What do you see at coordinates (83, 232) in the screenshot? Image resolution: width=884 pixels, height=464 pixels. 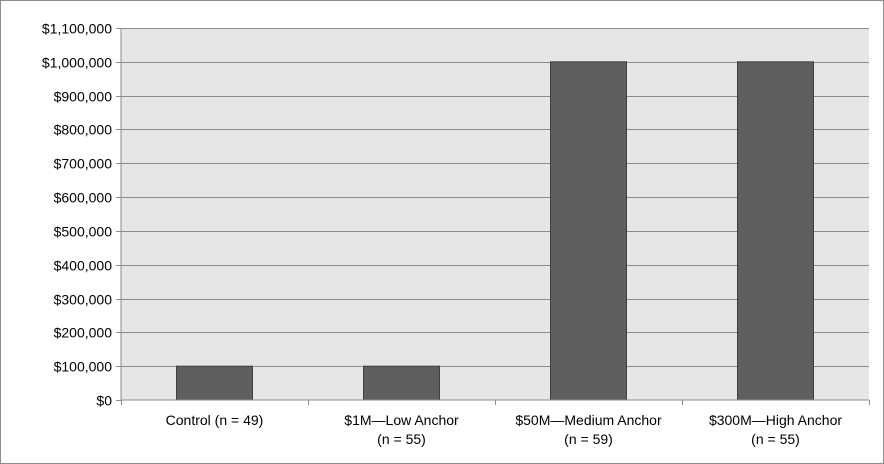 I see `y-tick-label: $500,000` at bounding box center [83, 232].